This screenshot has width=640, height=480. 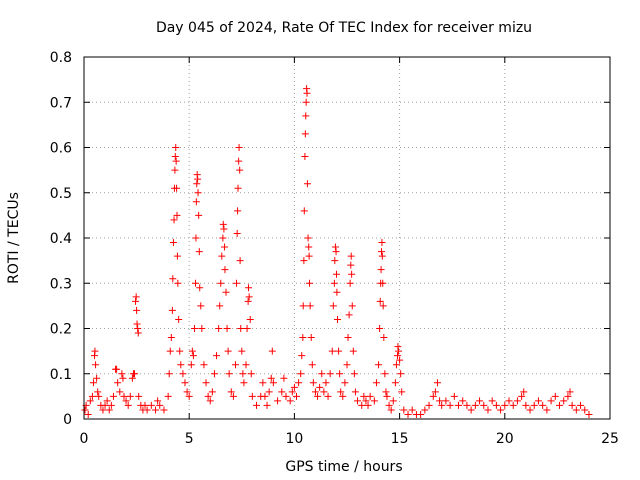 I want to click on y-tick-label: 0.6, so click(x=61, y=149).